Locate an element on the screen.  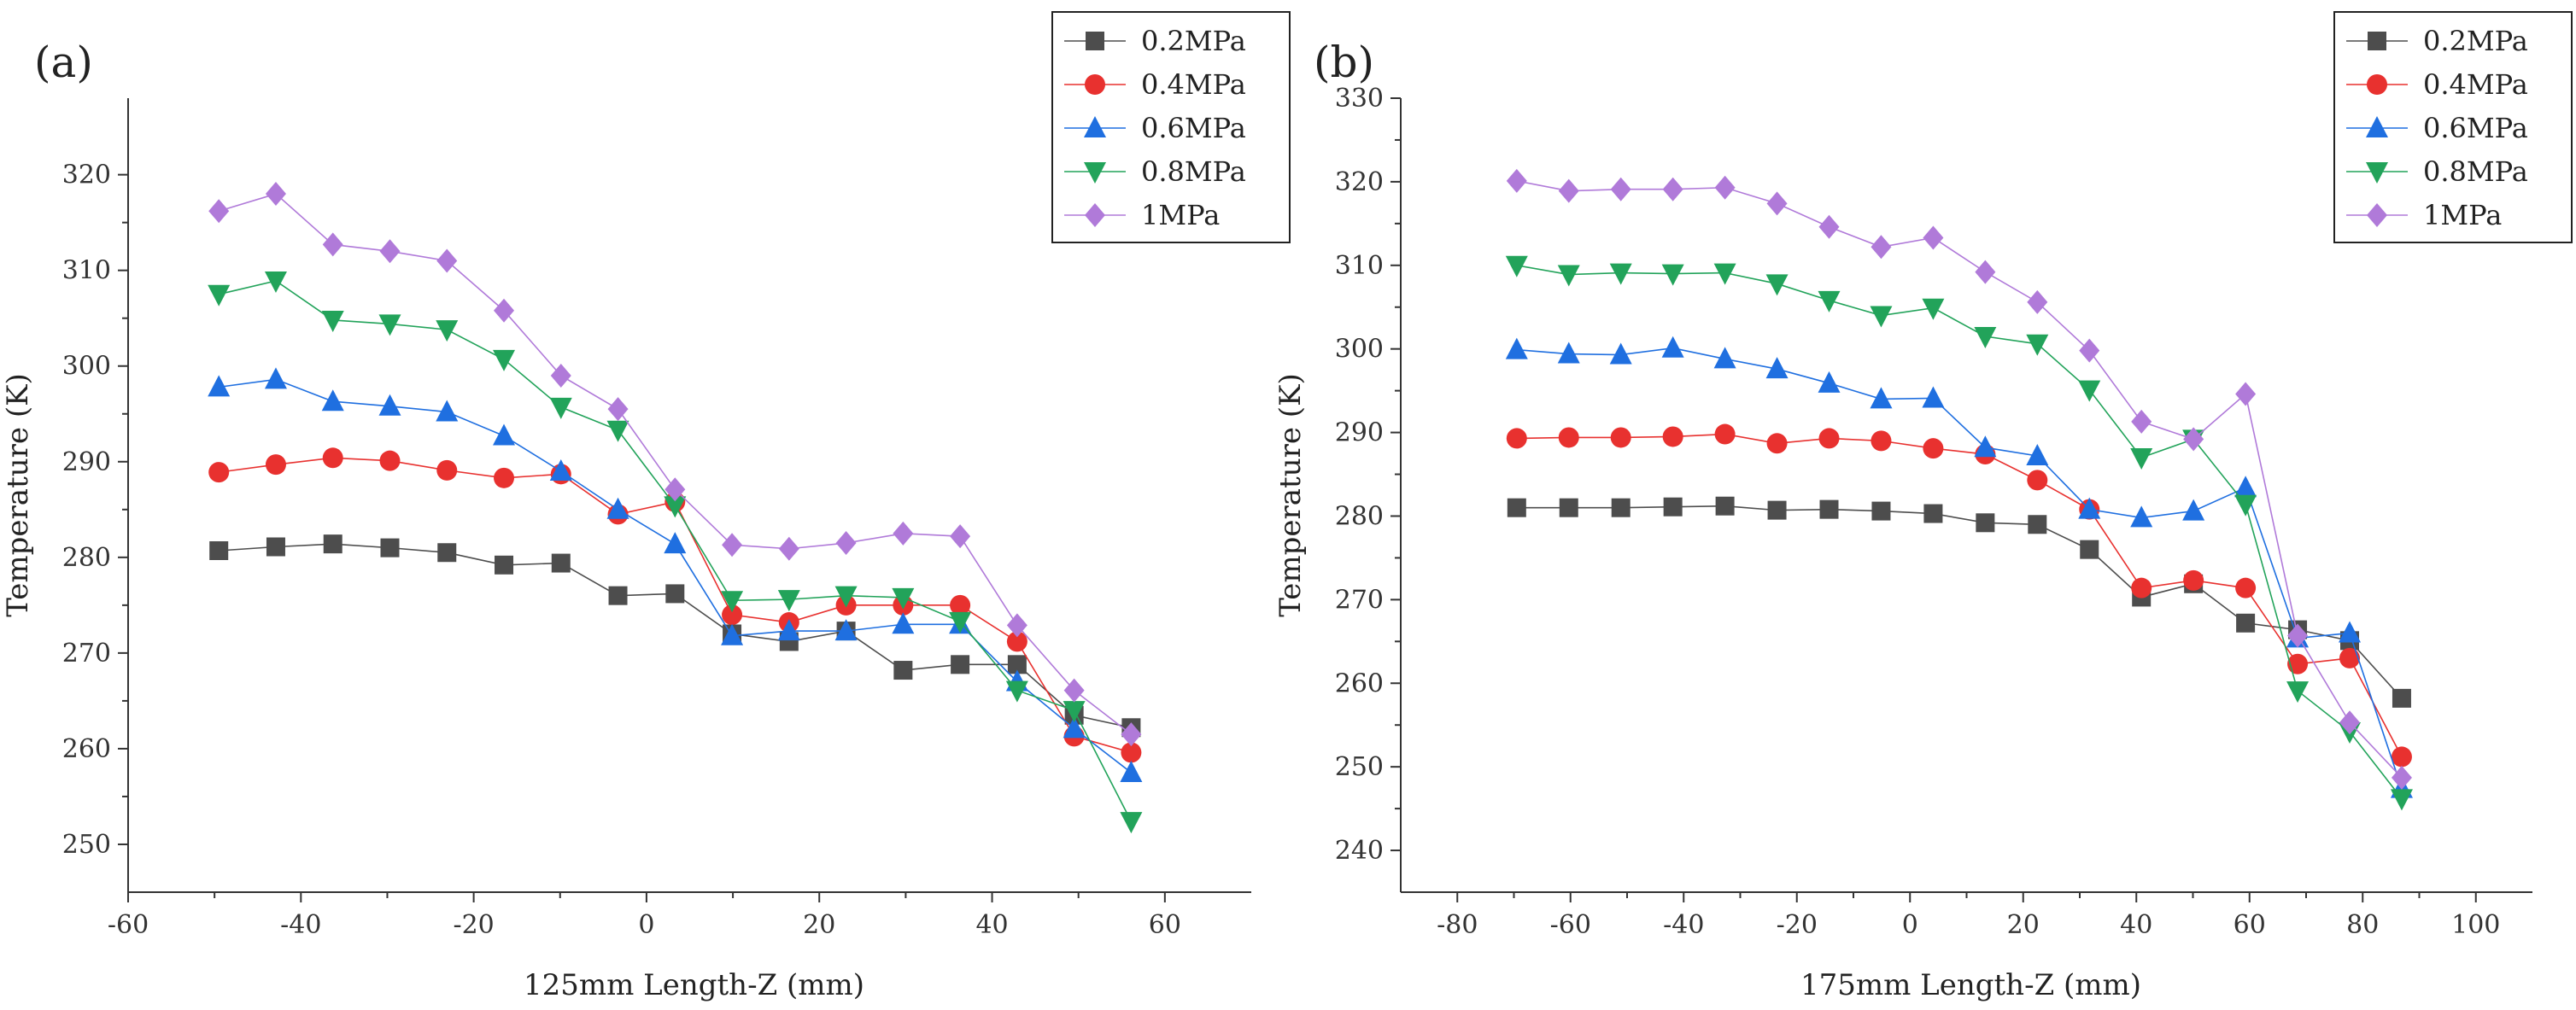
x-tick-label: -20 is located at coordinates (1797, 925).